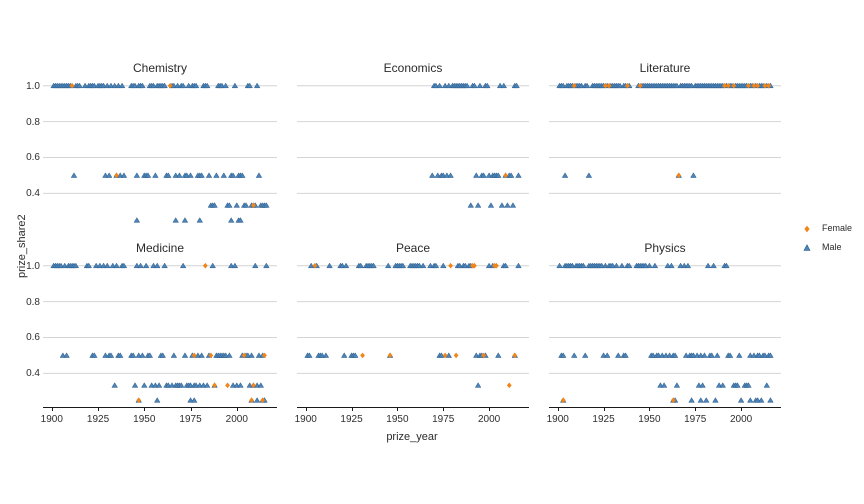 The width and height of the screenshot is (864, 504). I want to click on legend-entry-female: Female, so click(829, 229).